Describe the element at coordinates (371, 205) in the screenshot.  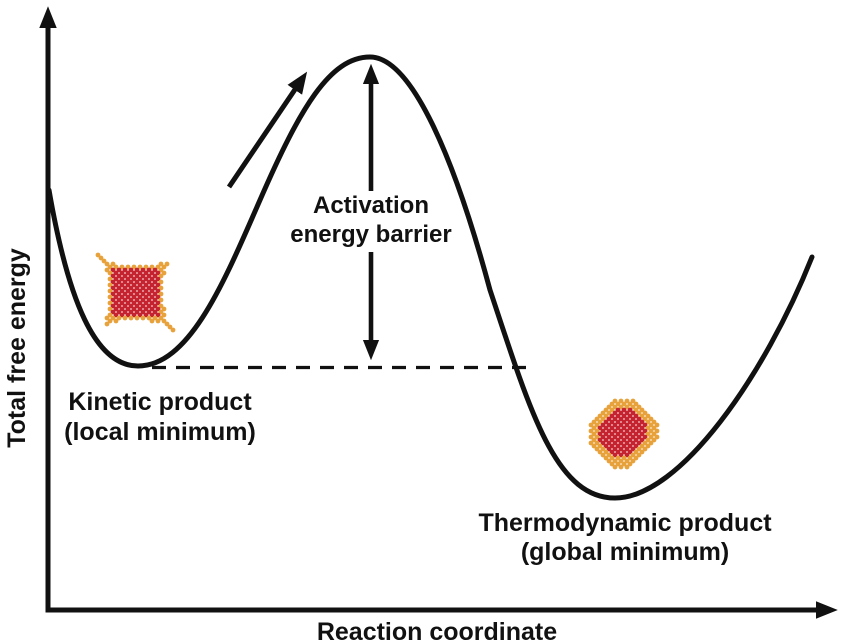
I see `activation-label-line1: Activation` at that location.